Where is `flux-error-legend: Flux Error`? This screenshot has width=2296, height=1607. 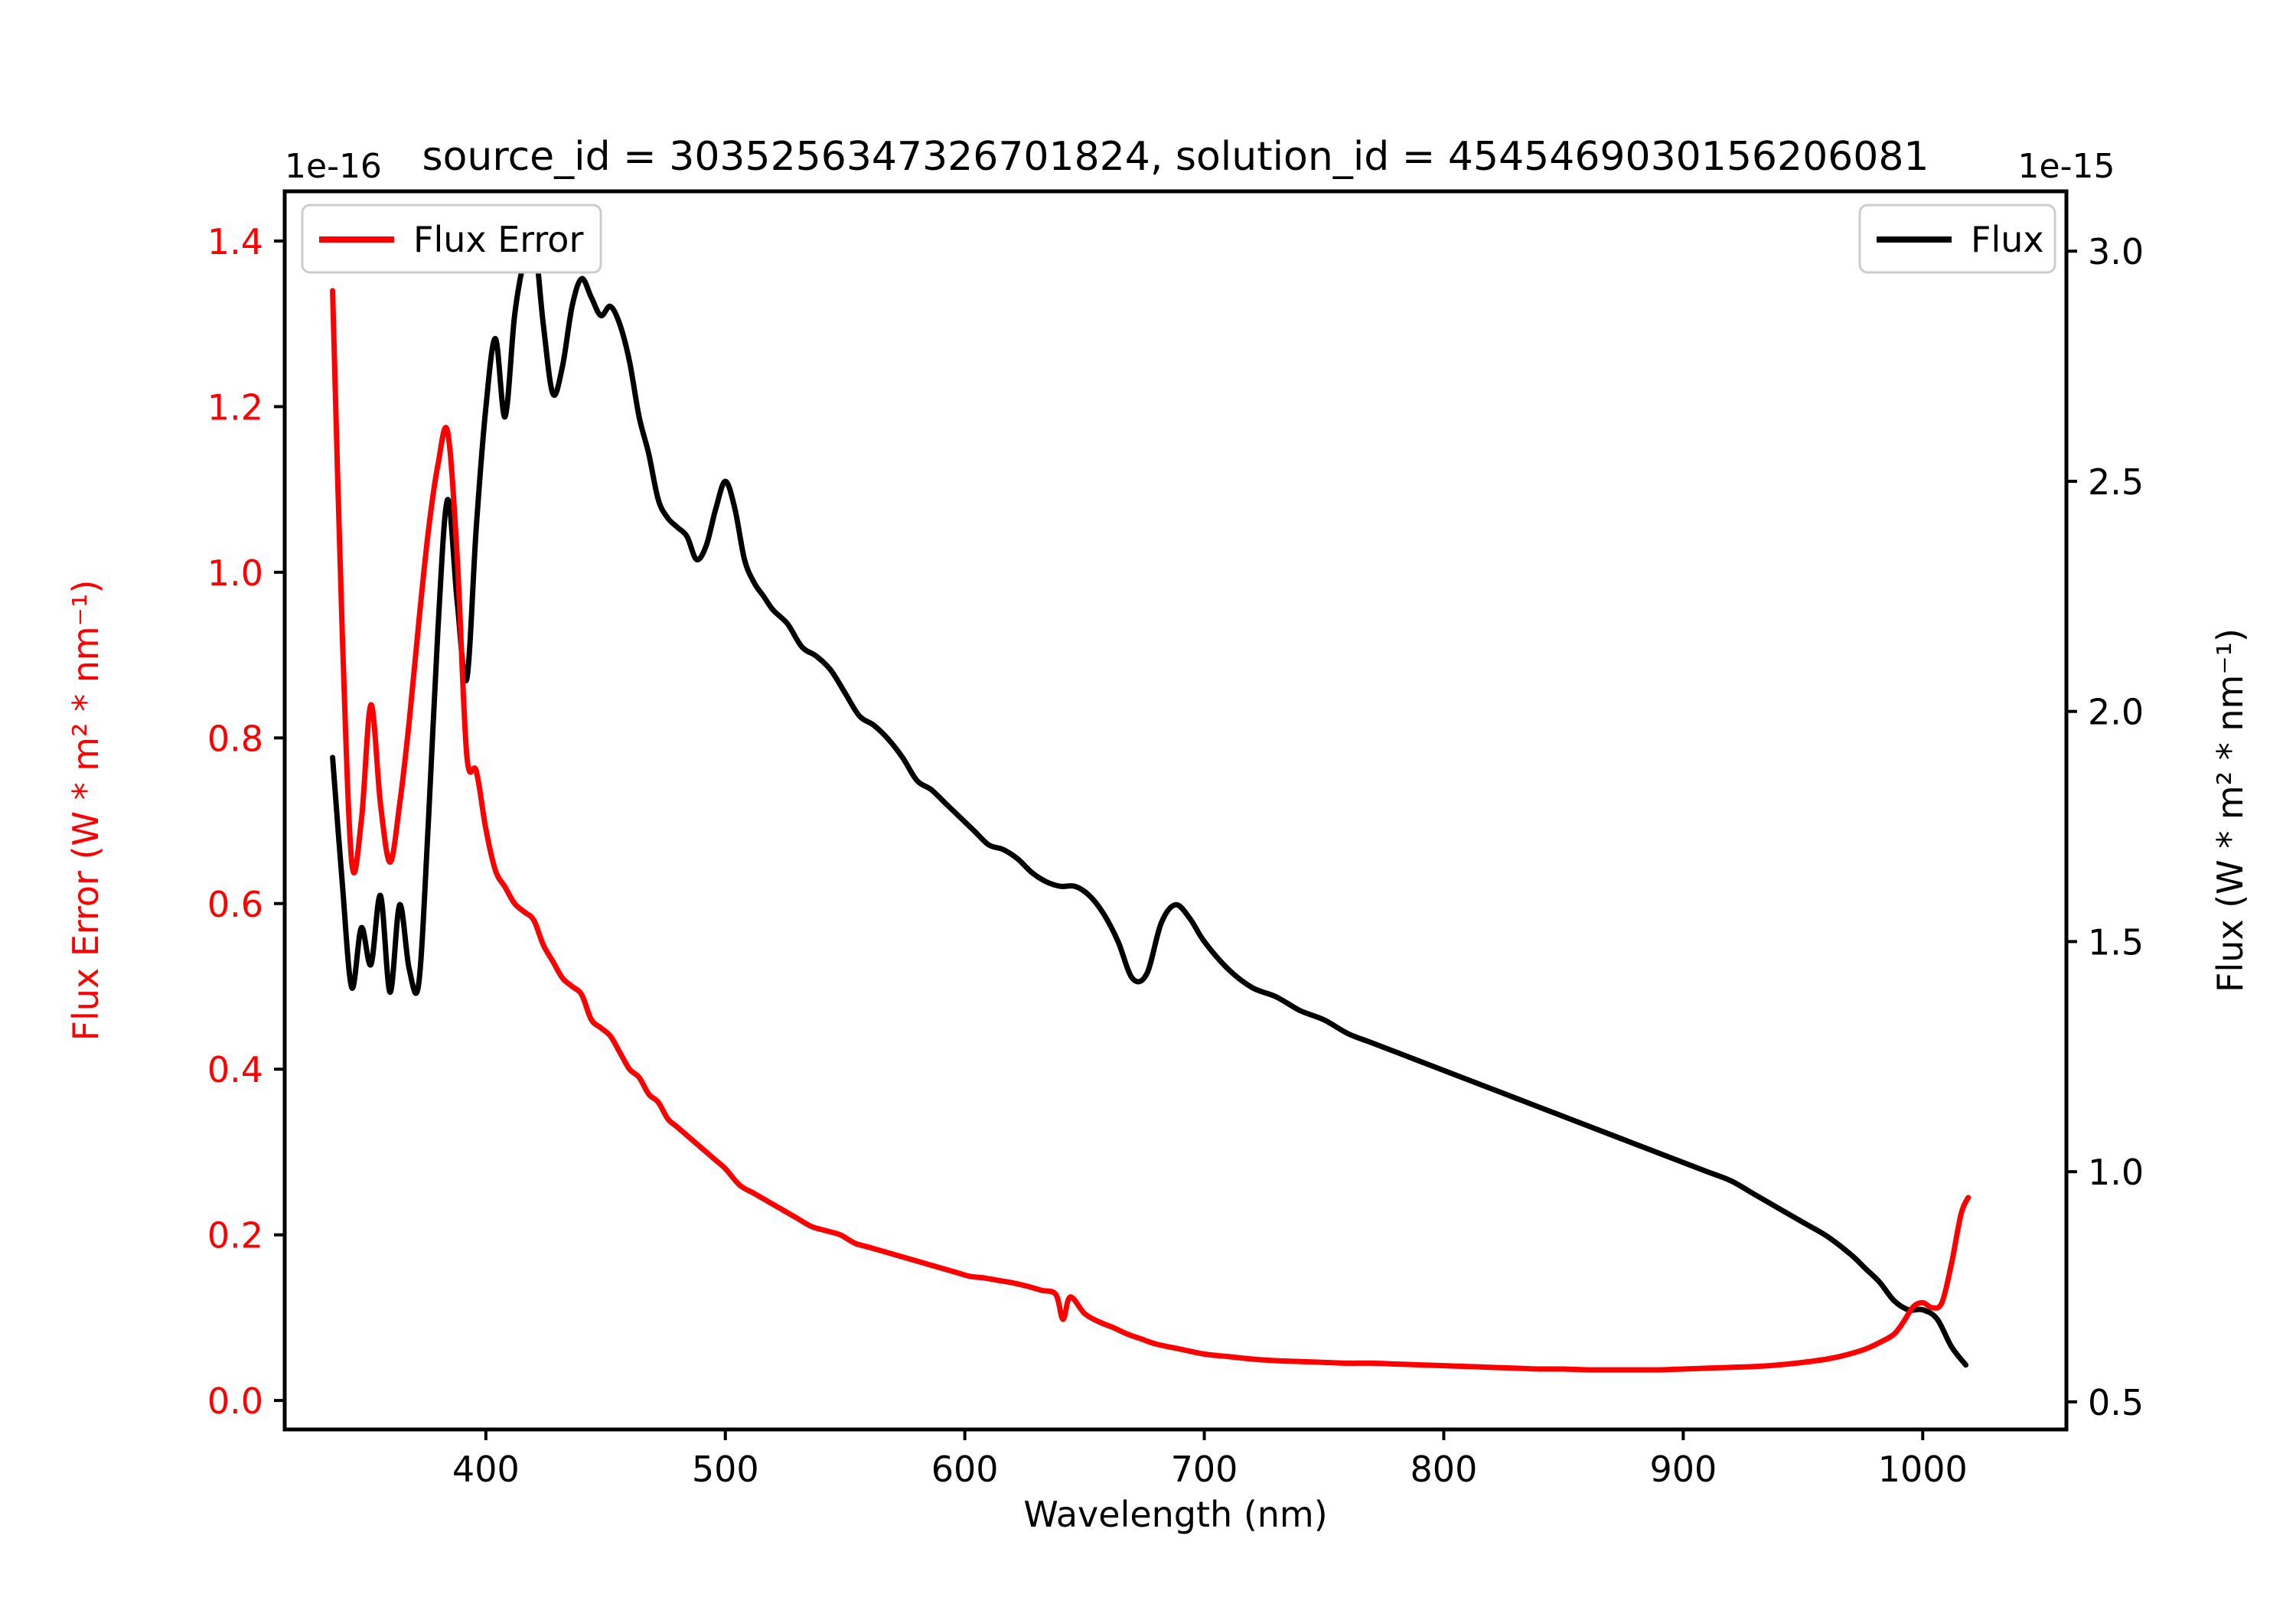
flux-error-legend: Flux Error is located at coordinates (451, 239).